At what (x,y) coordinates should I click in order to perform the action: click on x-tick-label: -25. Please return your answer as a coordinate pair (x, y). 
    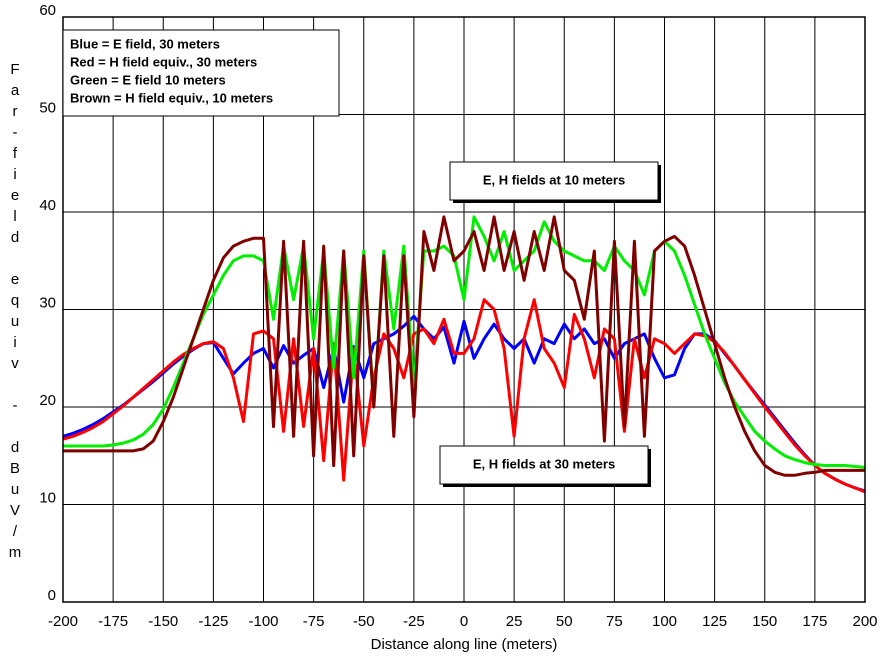
    Looking at the image, I should click on (414, 621).